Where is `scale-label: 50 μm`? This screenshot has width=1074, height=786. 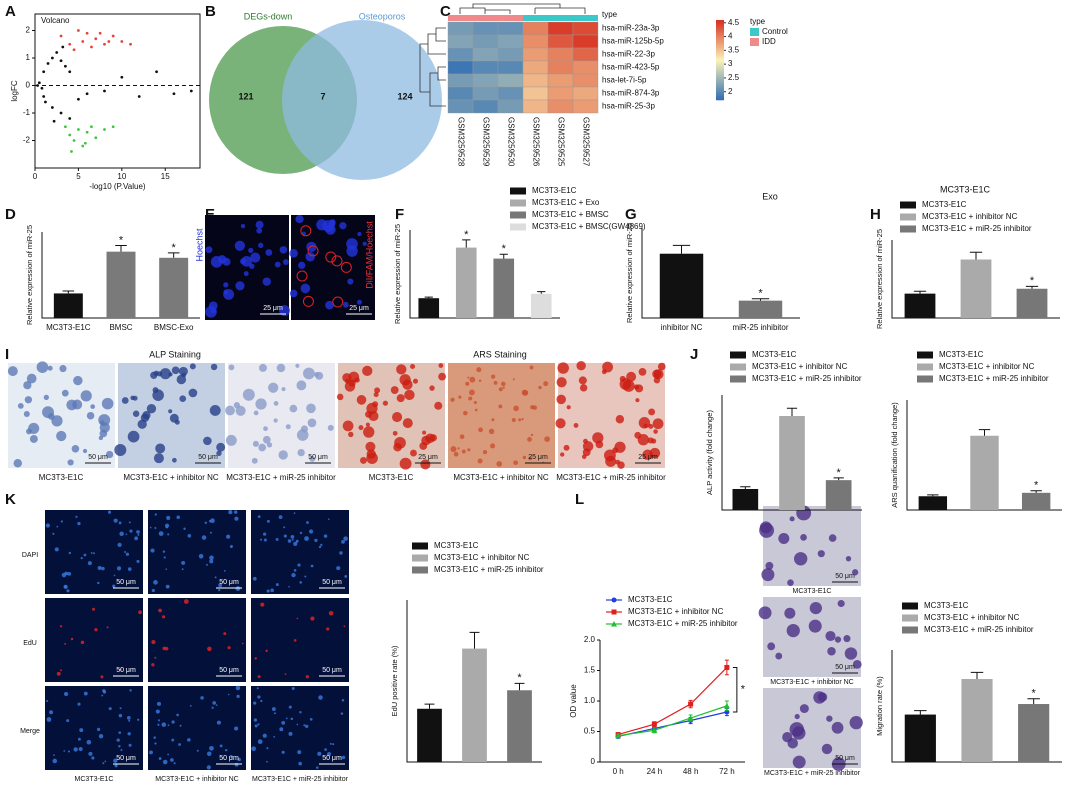 scale-label: 50 μm is located at coordinates (126, 758).